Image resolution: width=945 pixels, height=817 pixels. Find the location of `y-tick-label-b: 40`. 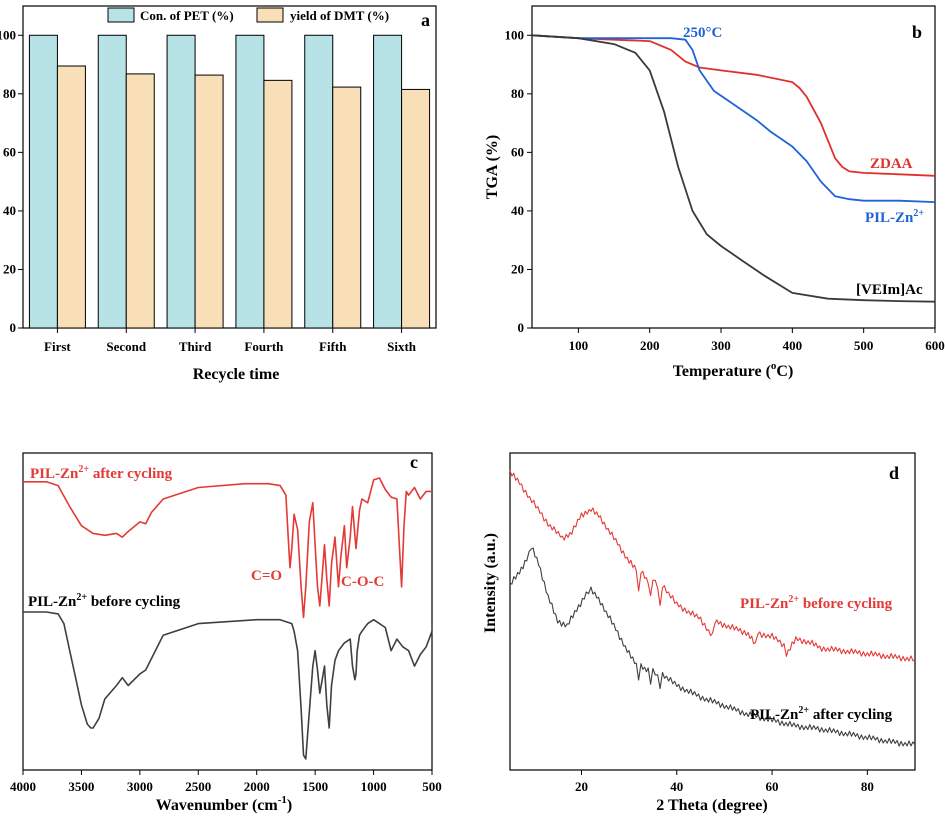

y-tick-label-b: 40 is located at coordinates (517, 210).